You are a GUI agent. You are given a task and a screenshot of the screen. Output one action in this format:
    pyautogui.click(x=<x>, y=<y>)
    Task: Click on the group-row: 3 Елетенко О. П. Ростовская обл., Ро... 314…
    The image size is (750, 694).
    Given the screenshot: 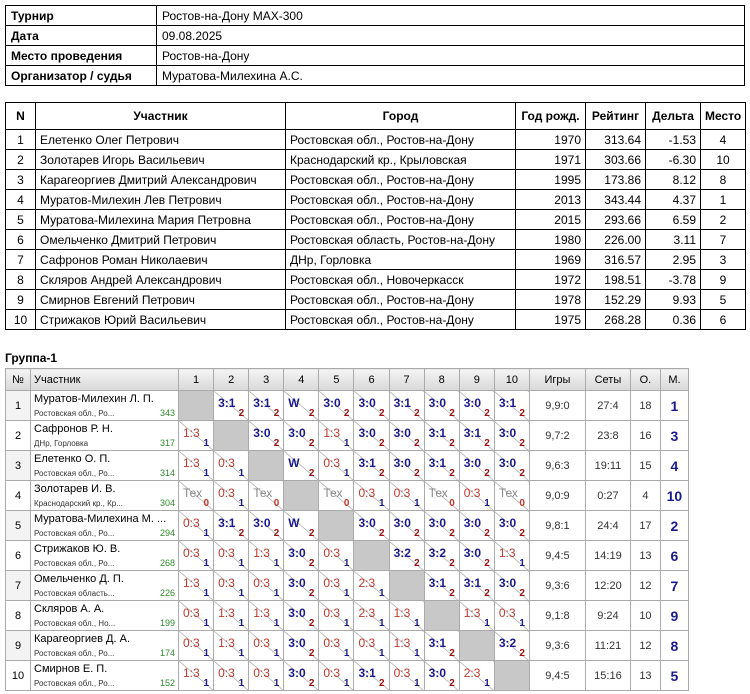 What is the action you would take?
    pyautogui.click(x=347, y=465)
    